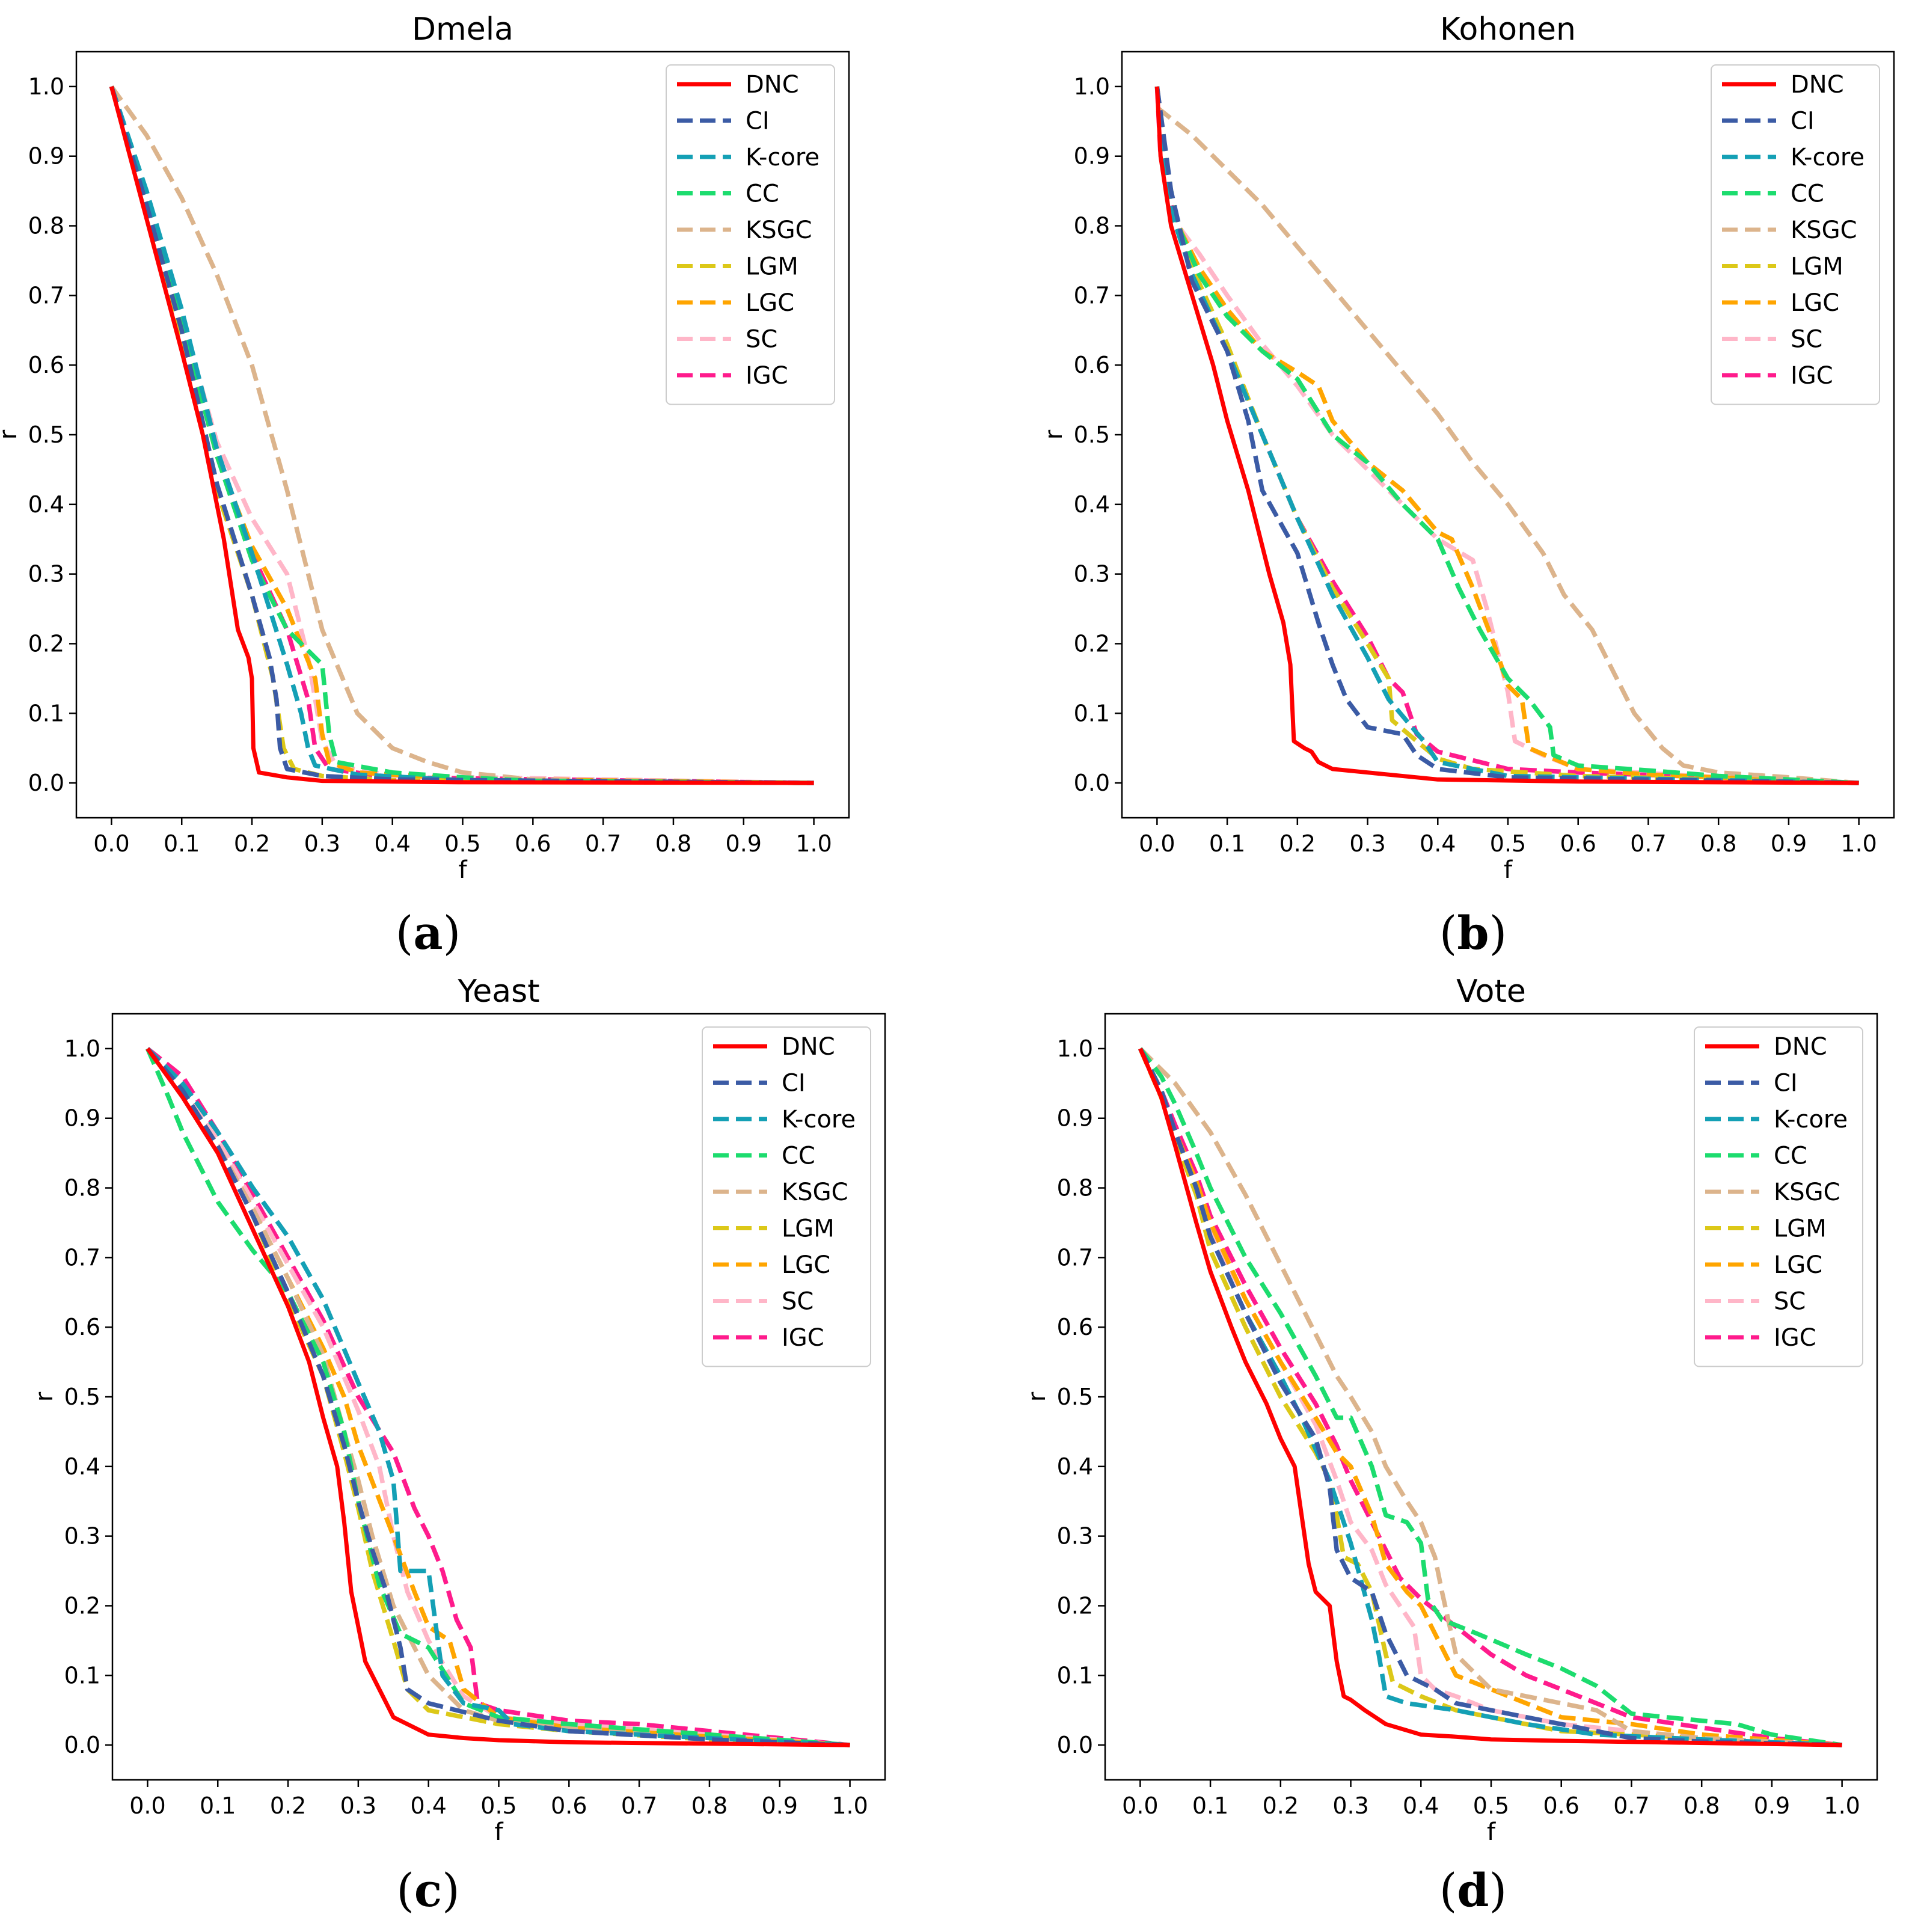 Image resolution: width=1915 pixels, height=1932 pixels. I want to click on chart-title: Vote, so click(1491, 992).